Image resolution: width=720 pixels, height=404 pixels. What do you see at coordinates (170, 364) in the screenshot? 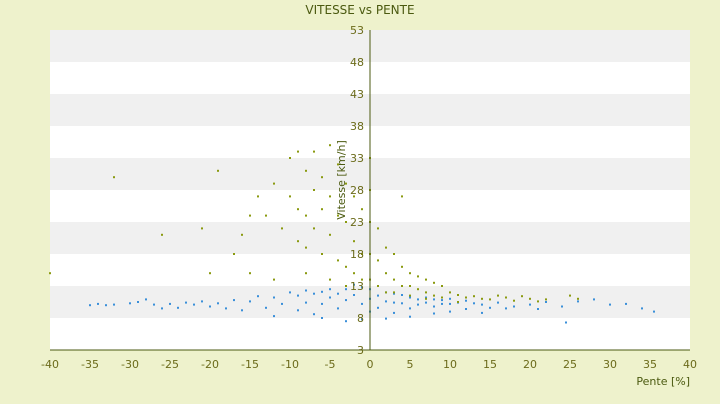
I see `x-tick-label: -25` at bounding box center [170, 364].